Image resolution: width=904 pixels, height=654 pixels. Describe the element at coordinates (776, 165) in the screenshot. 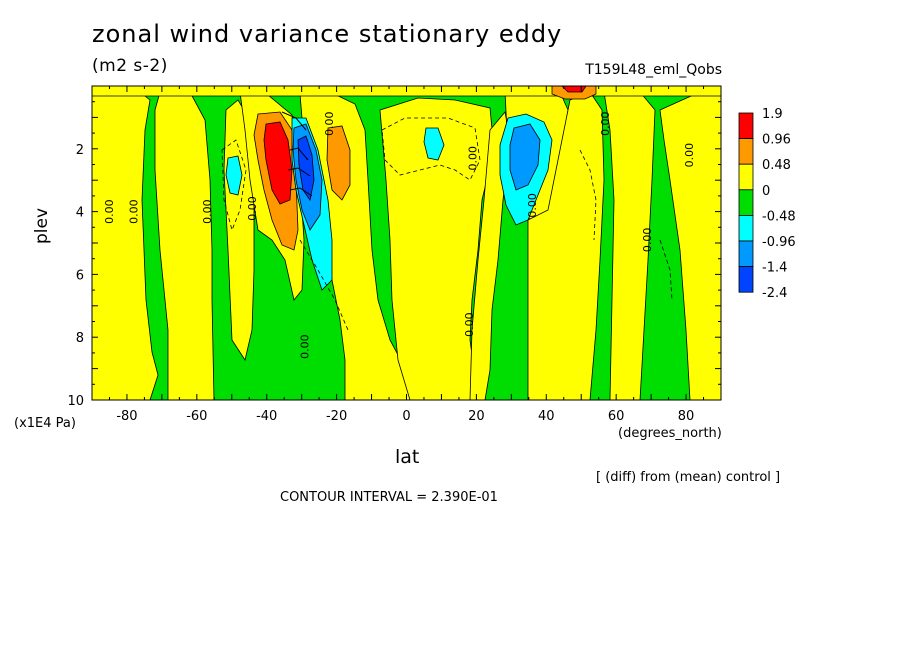

I see `legend-level-label: 0.48` at that location.